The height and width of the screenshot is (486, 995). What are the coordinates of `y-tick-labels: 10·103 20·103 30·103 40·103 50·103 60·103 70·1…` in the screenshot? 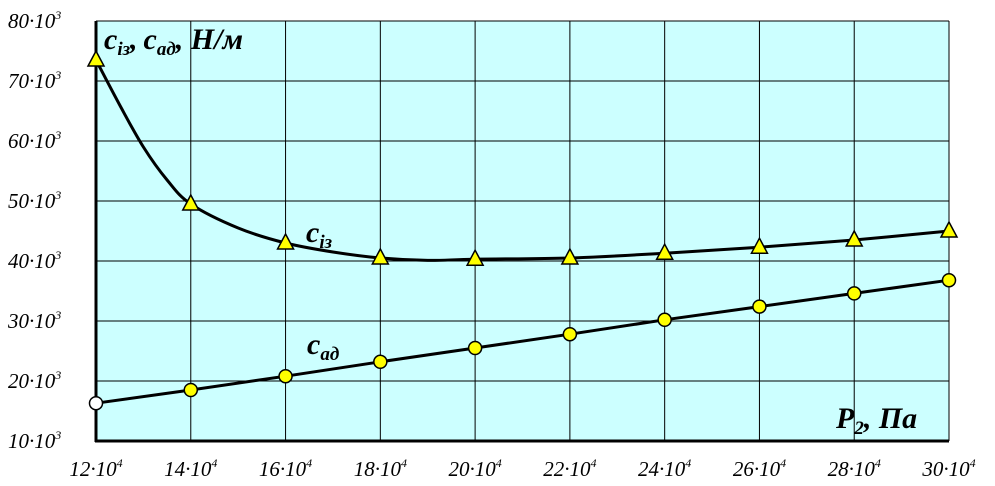 It's located at (34, 230).